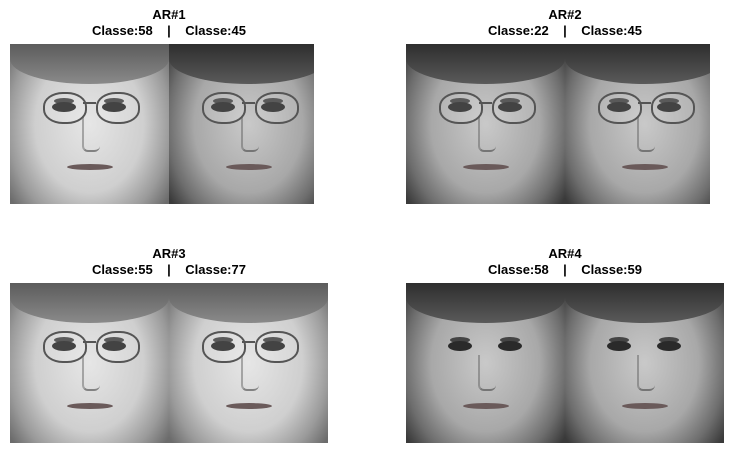 This screenshot has width=734, height=449. Describe the element at coordinates (169, 253) in the screenshot. I see `panel-title: AR#3` at that location.